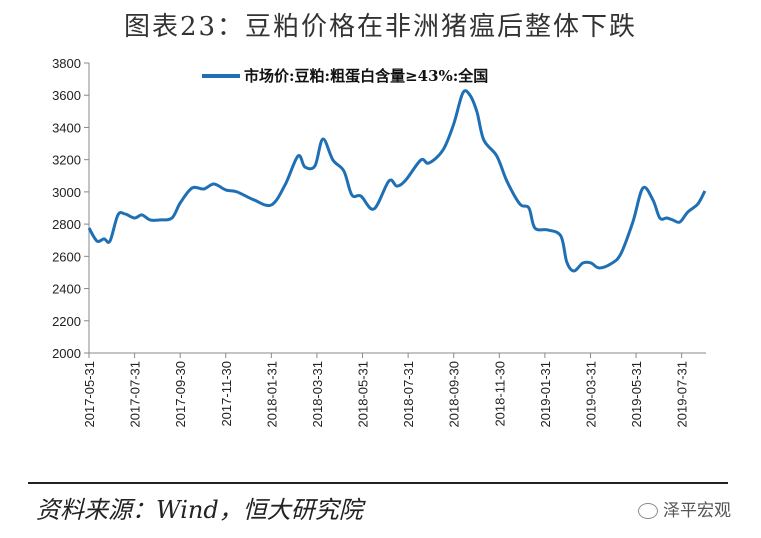 The width and height of the screenshot is (761, 538). I want to click on divider, so click(378, 483).